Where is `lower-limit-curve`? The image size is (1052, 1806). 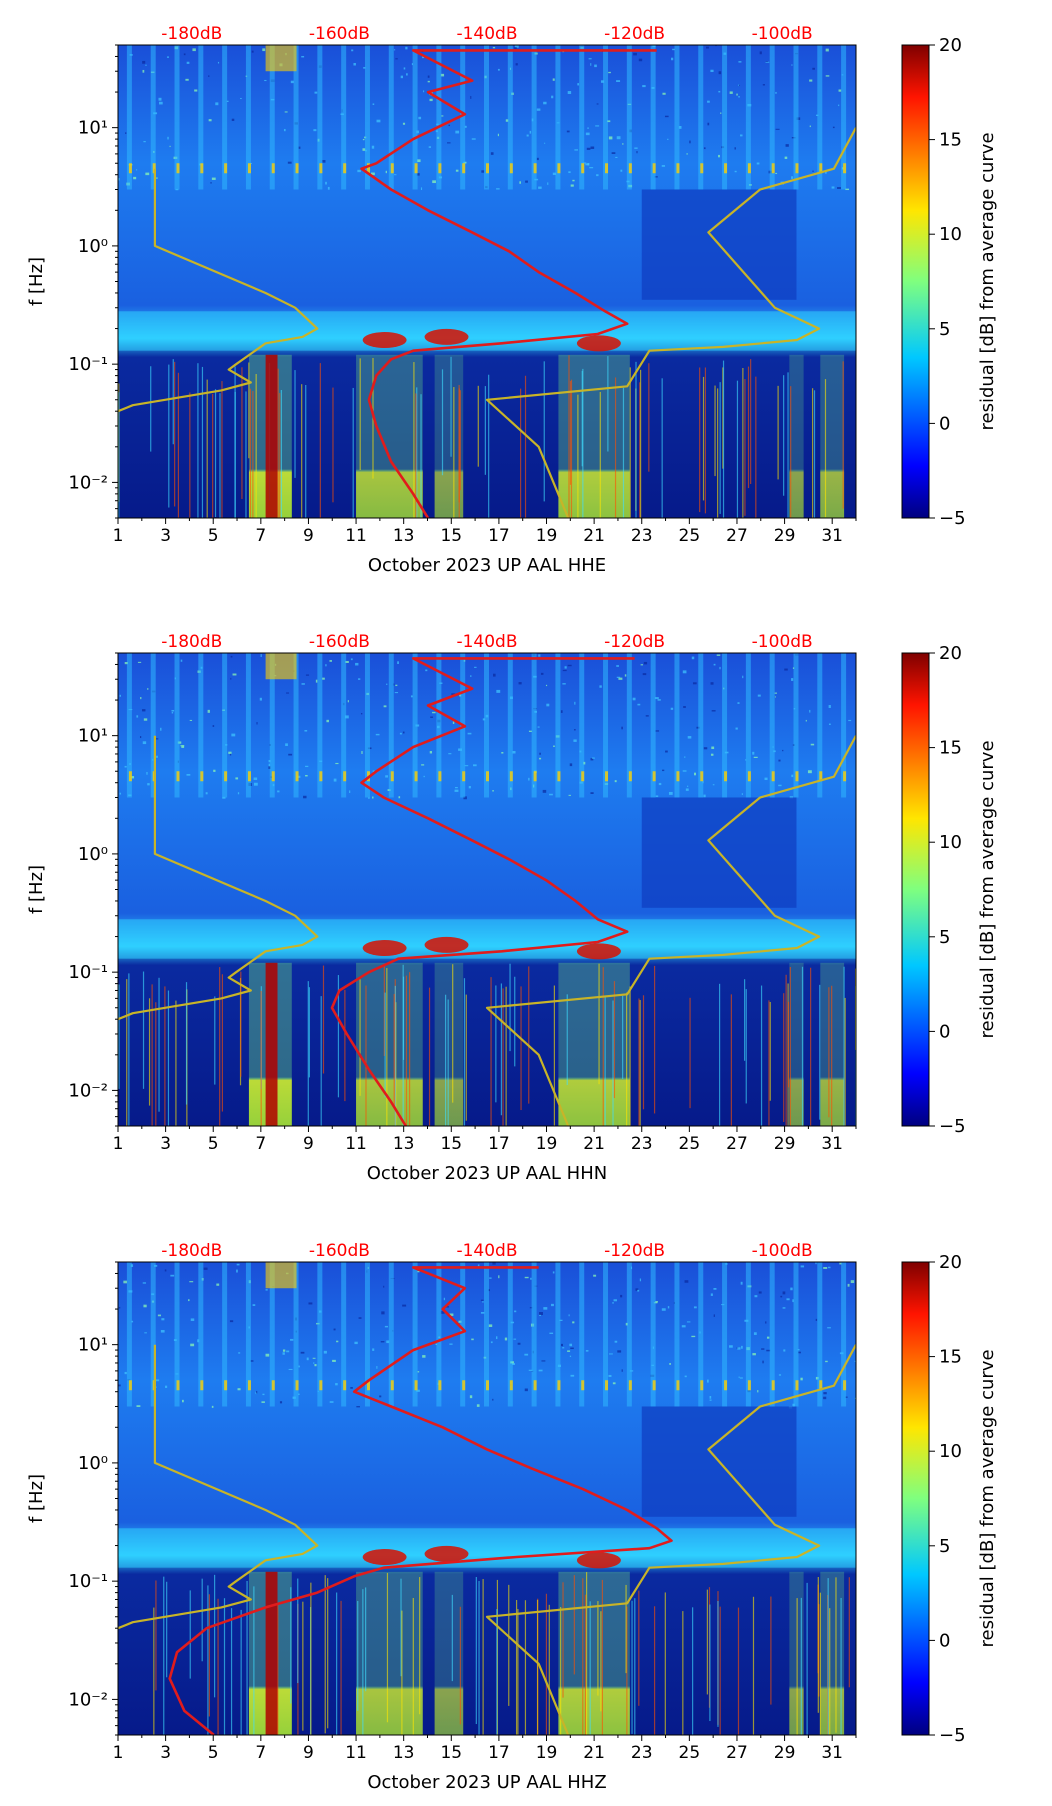
lower-limit-curve is located at coordinates (218, 290).